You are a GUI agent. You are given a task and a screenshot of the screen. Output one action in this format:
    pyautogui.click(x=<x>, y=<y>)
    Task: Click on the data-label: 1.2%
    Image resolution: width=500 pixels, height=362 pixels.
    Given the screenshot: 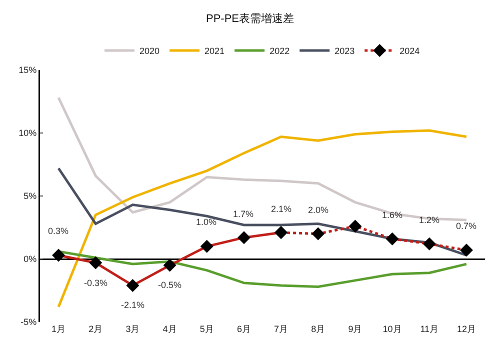 What is the action you would take?
    pyautogui.click(x=429, y=220)
    